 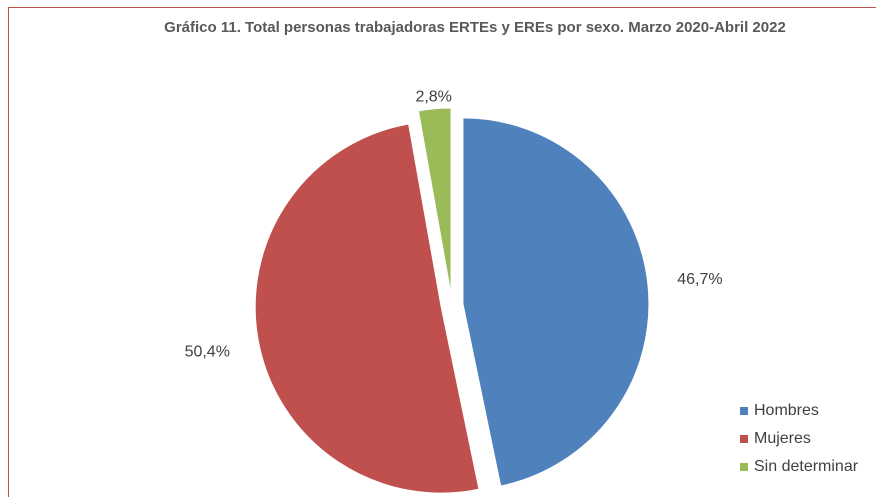 What do you see at coordinates (434, 201) in the screenshot?
I see `pie-slice` at bounding box center [434, 201].